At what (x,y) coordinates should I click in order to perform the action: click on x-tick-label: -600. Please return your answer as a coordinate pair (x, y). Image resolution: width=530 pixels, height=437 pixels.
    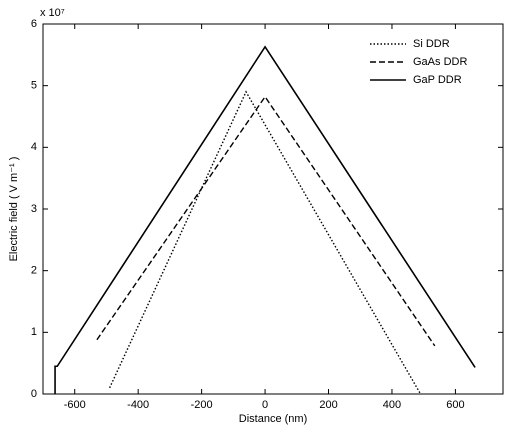
    Looking at the image, I should click on (75, 405).